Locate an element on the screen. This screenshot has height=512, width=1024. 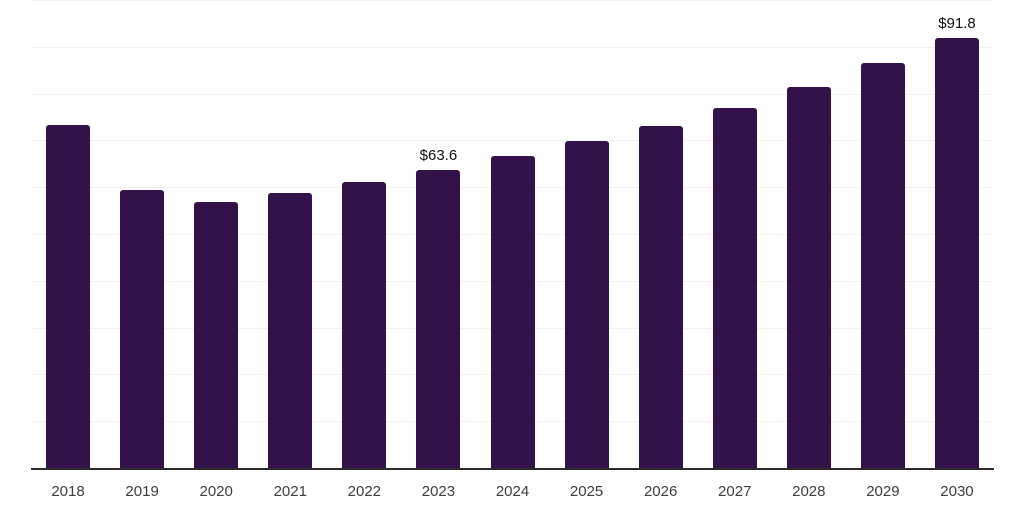
x-tick-label-2026: 2026 is located at coordinates (660, 491).